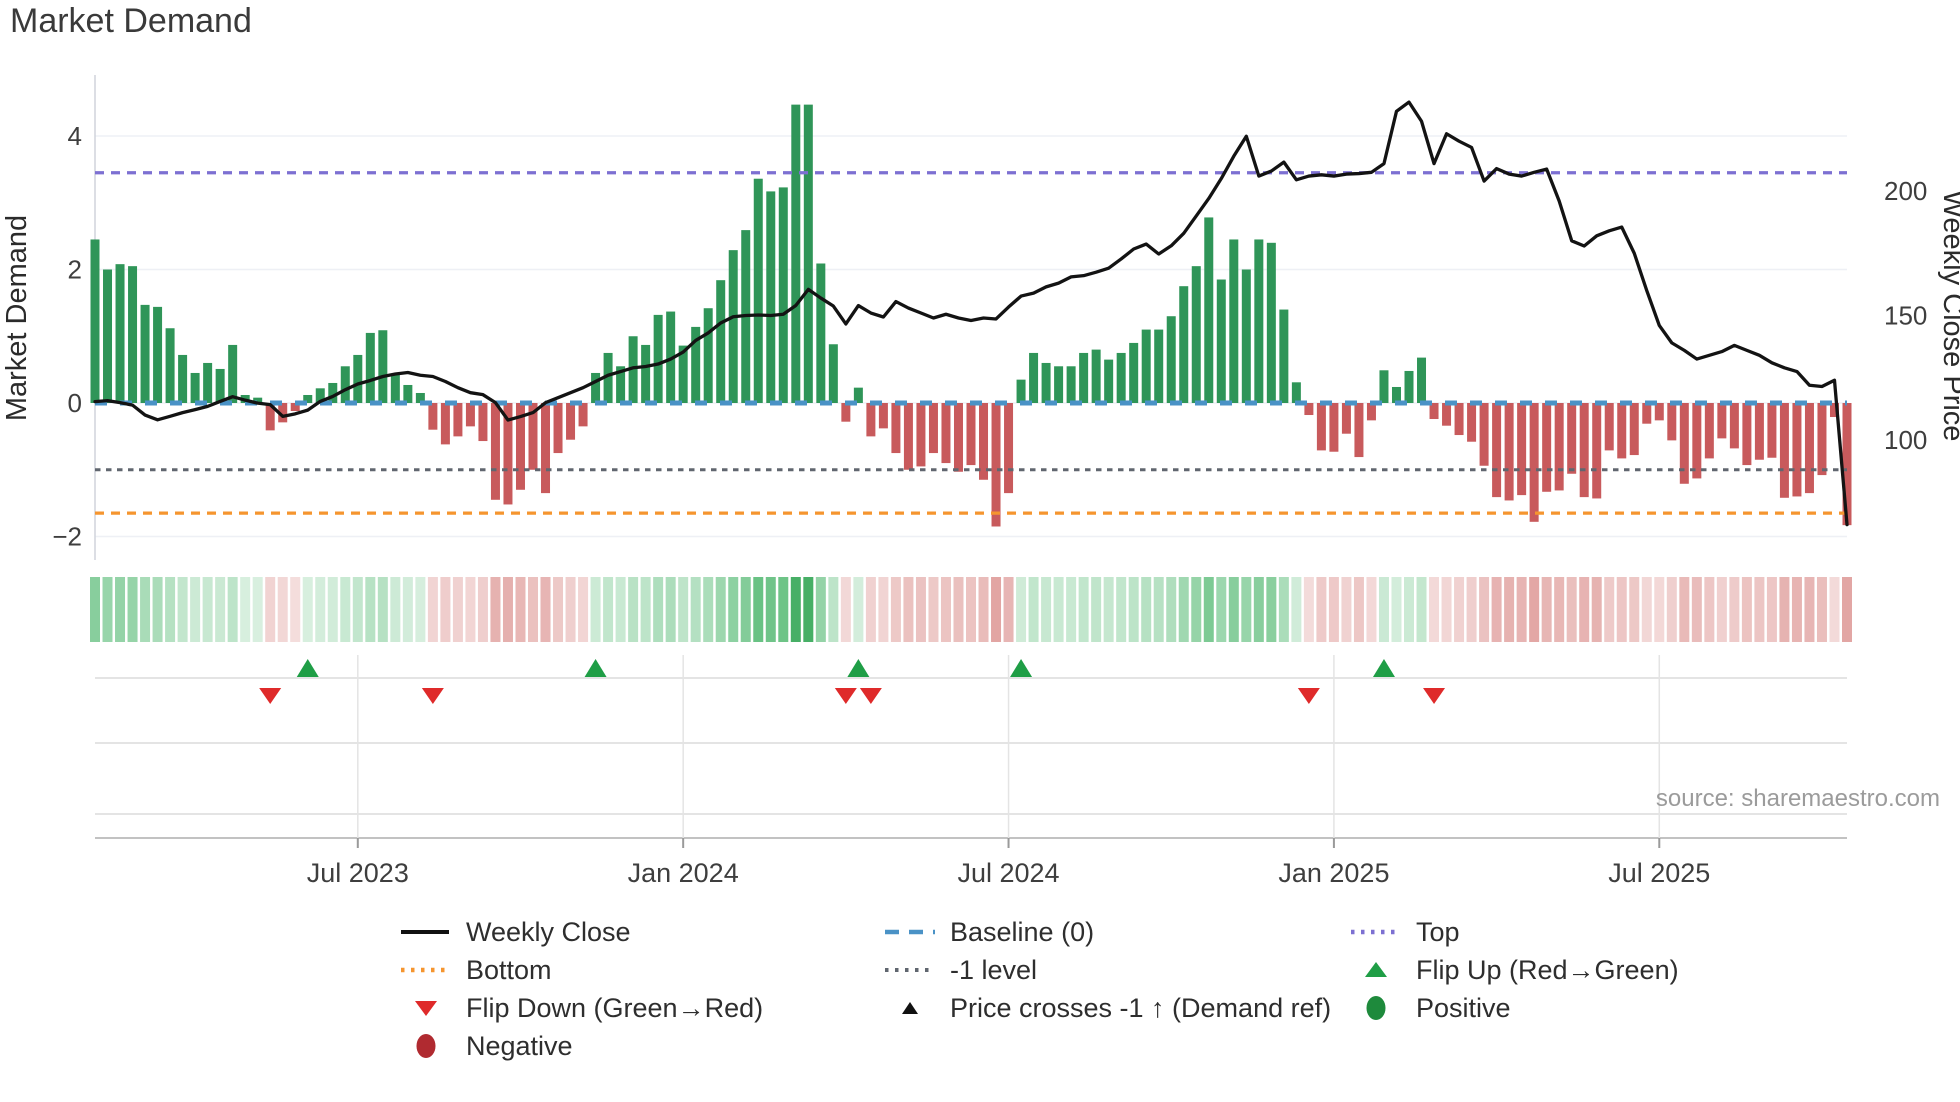 The image size is (1960, 1102). Describe the element at coordinates (683, 873) in the screenshot. I see `x-tick-label: Jan 2024` at that location.